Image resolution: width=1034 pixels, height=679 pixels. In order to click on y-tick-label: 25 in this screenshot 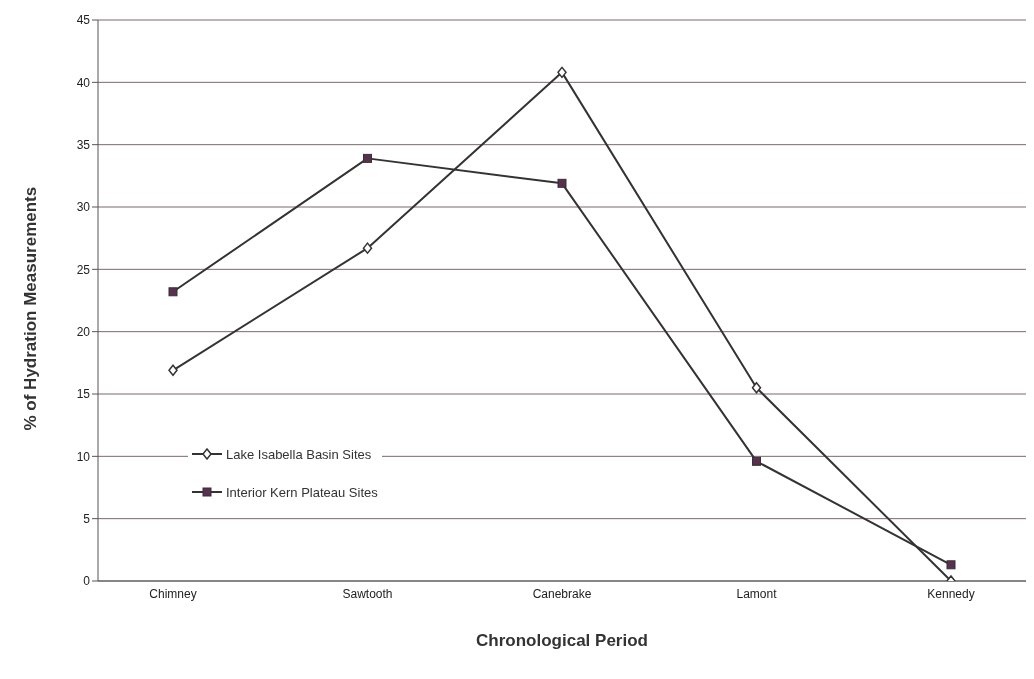, I will do `click(83, 269)`.